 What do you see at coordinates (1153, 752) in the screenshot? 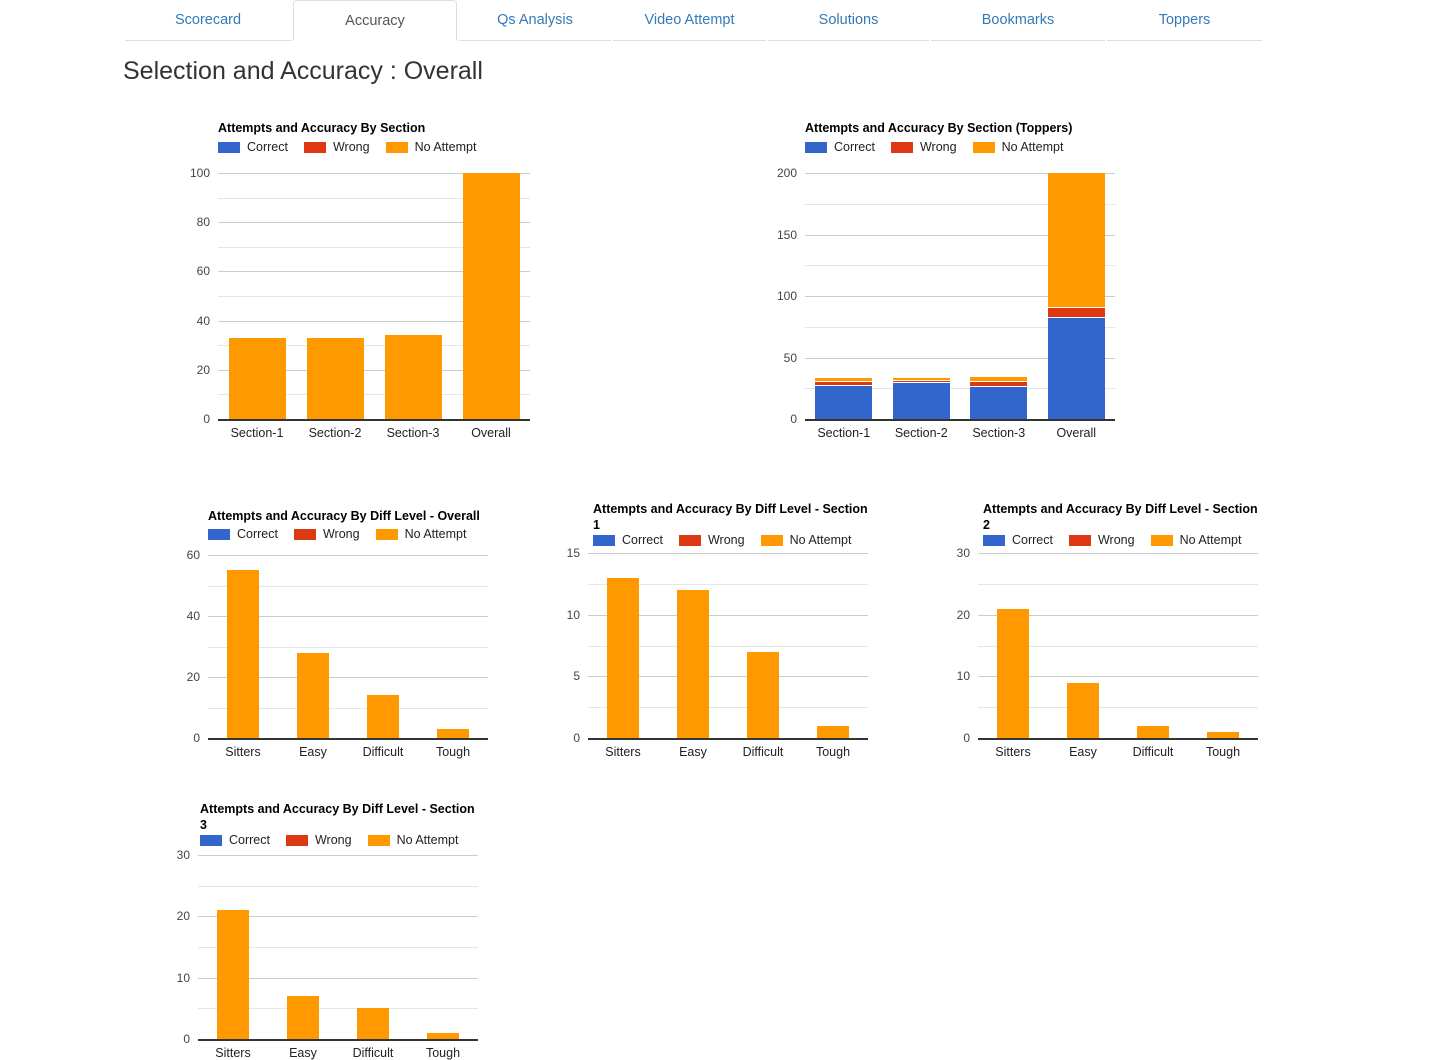
I see `x-axis-category-label: Difficult` at bounding box center [1153, 752].